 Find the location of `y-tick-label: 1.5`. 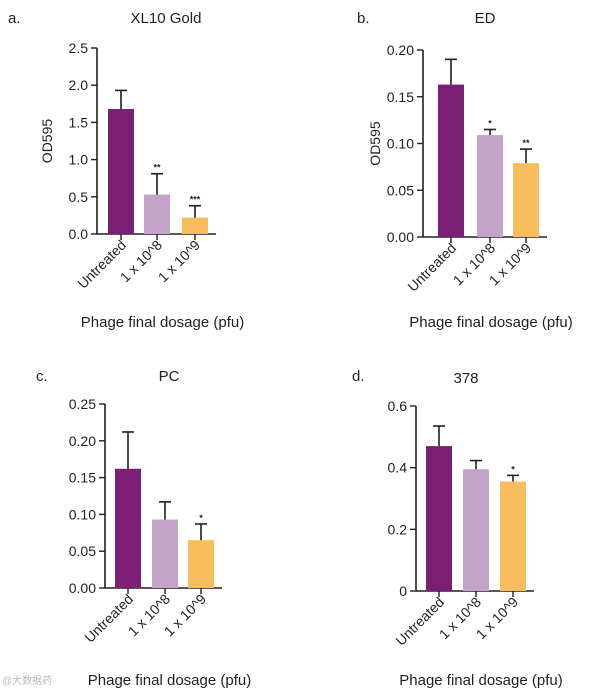

y-tick-label: 1.5 is located at coordinates (79, 122).